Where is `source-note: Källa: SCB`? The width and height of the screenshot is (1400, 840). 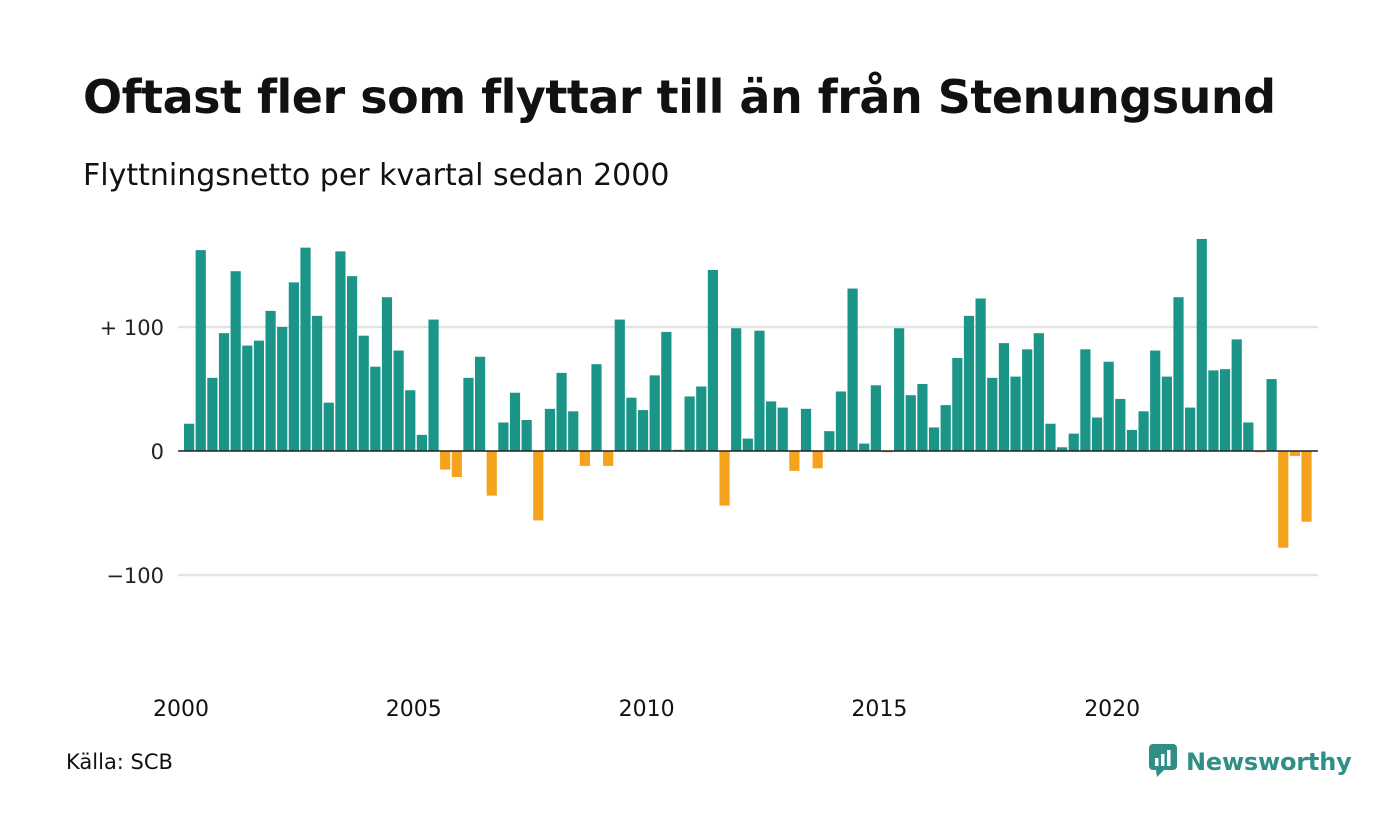 source-note: Källa: SCB is located at coordinates (119, 762).